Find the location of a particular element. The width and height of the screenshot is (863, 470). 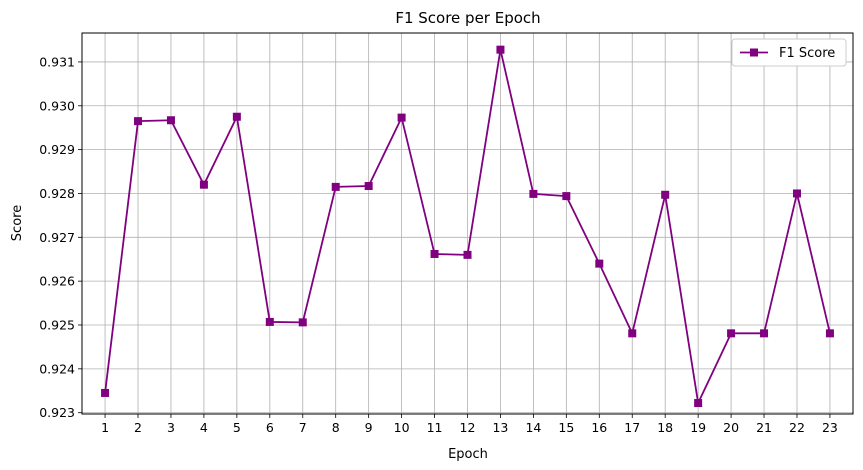

x-tick-label: 18 is located at coordinates (665, 427).